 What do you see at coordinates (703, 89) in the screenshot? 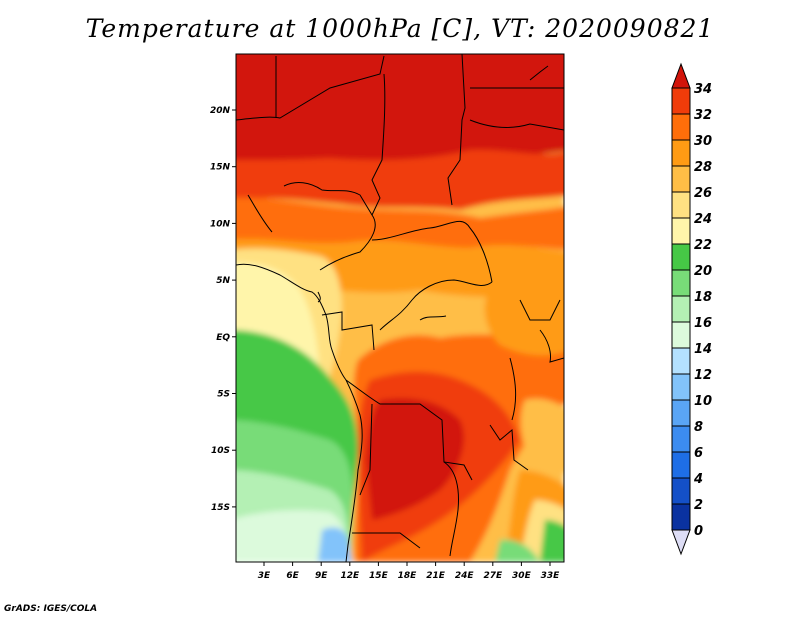
I see `colorbar-label: 34` at bounding box center [703, 89].